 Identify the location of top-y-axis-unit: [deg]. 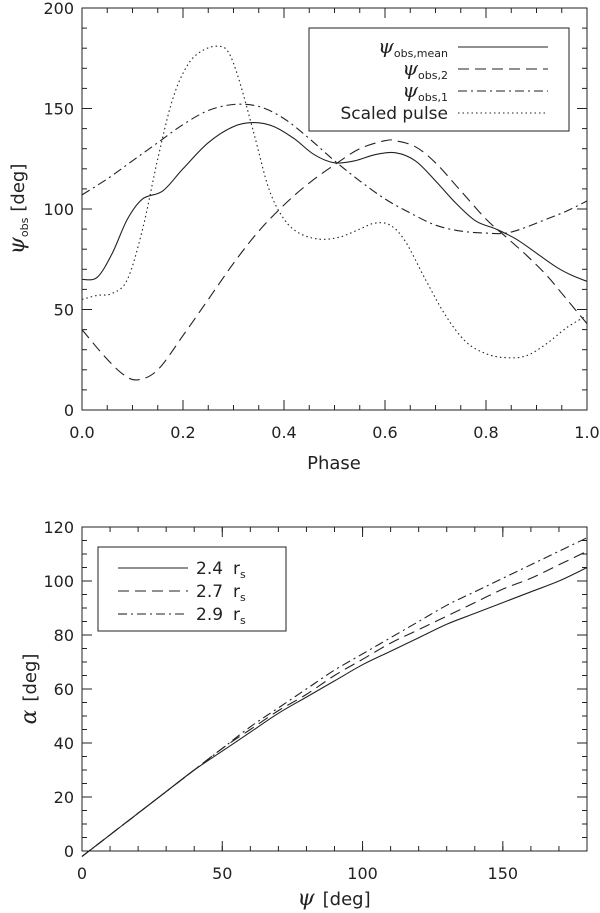
(18, 188).